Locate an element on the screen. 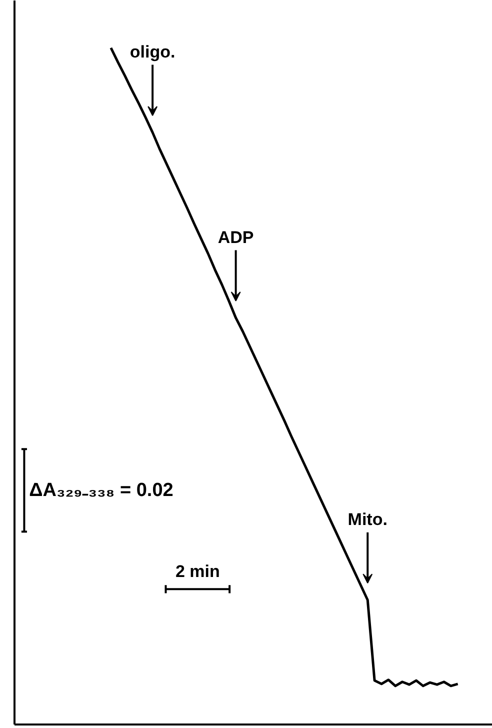 This screenshot has height=728, width=492. annotation: ΔA₃₂₉₋₃₃₈ = 0.02 is located at coordinates (101, 490).